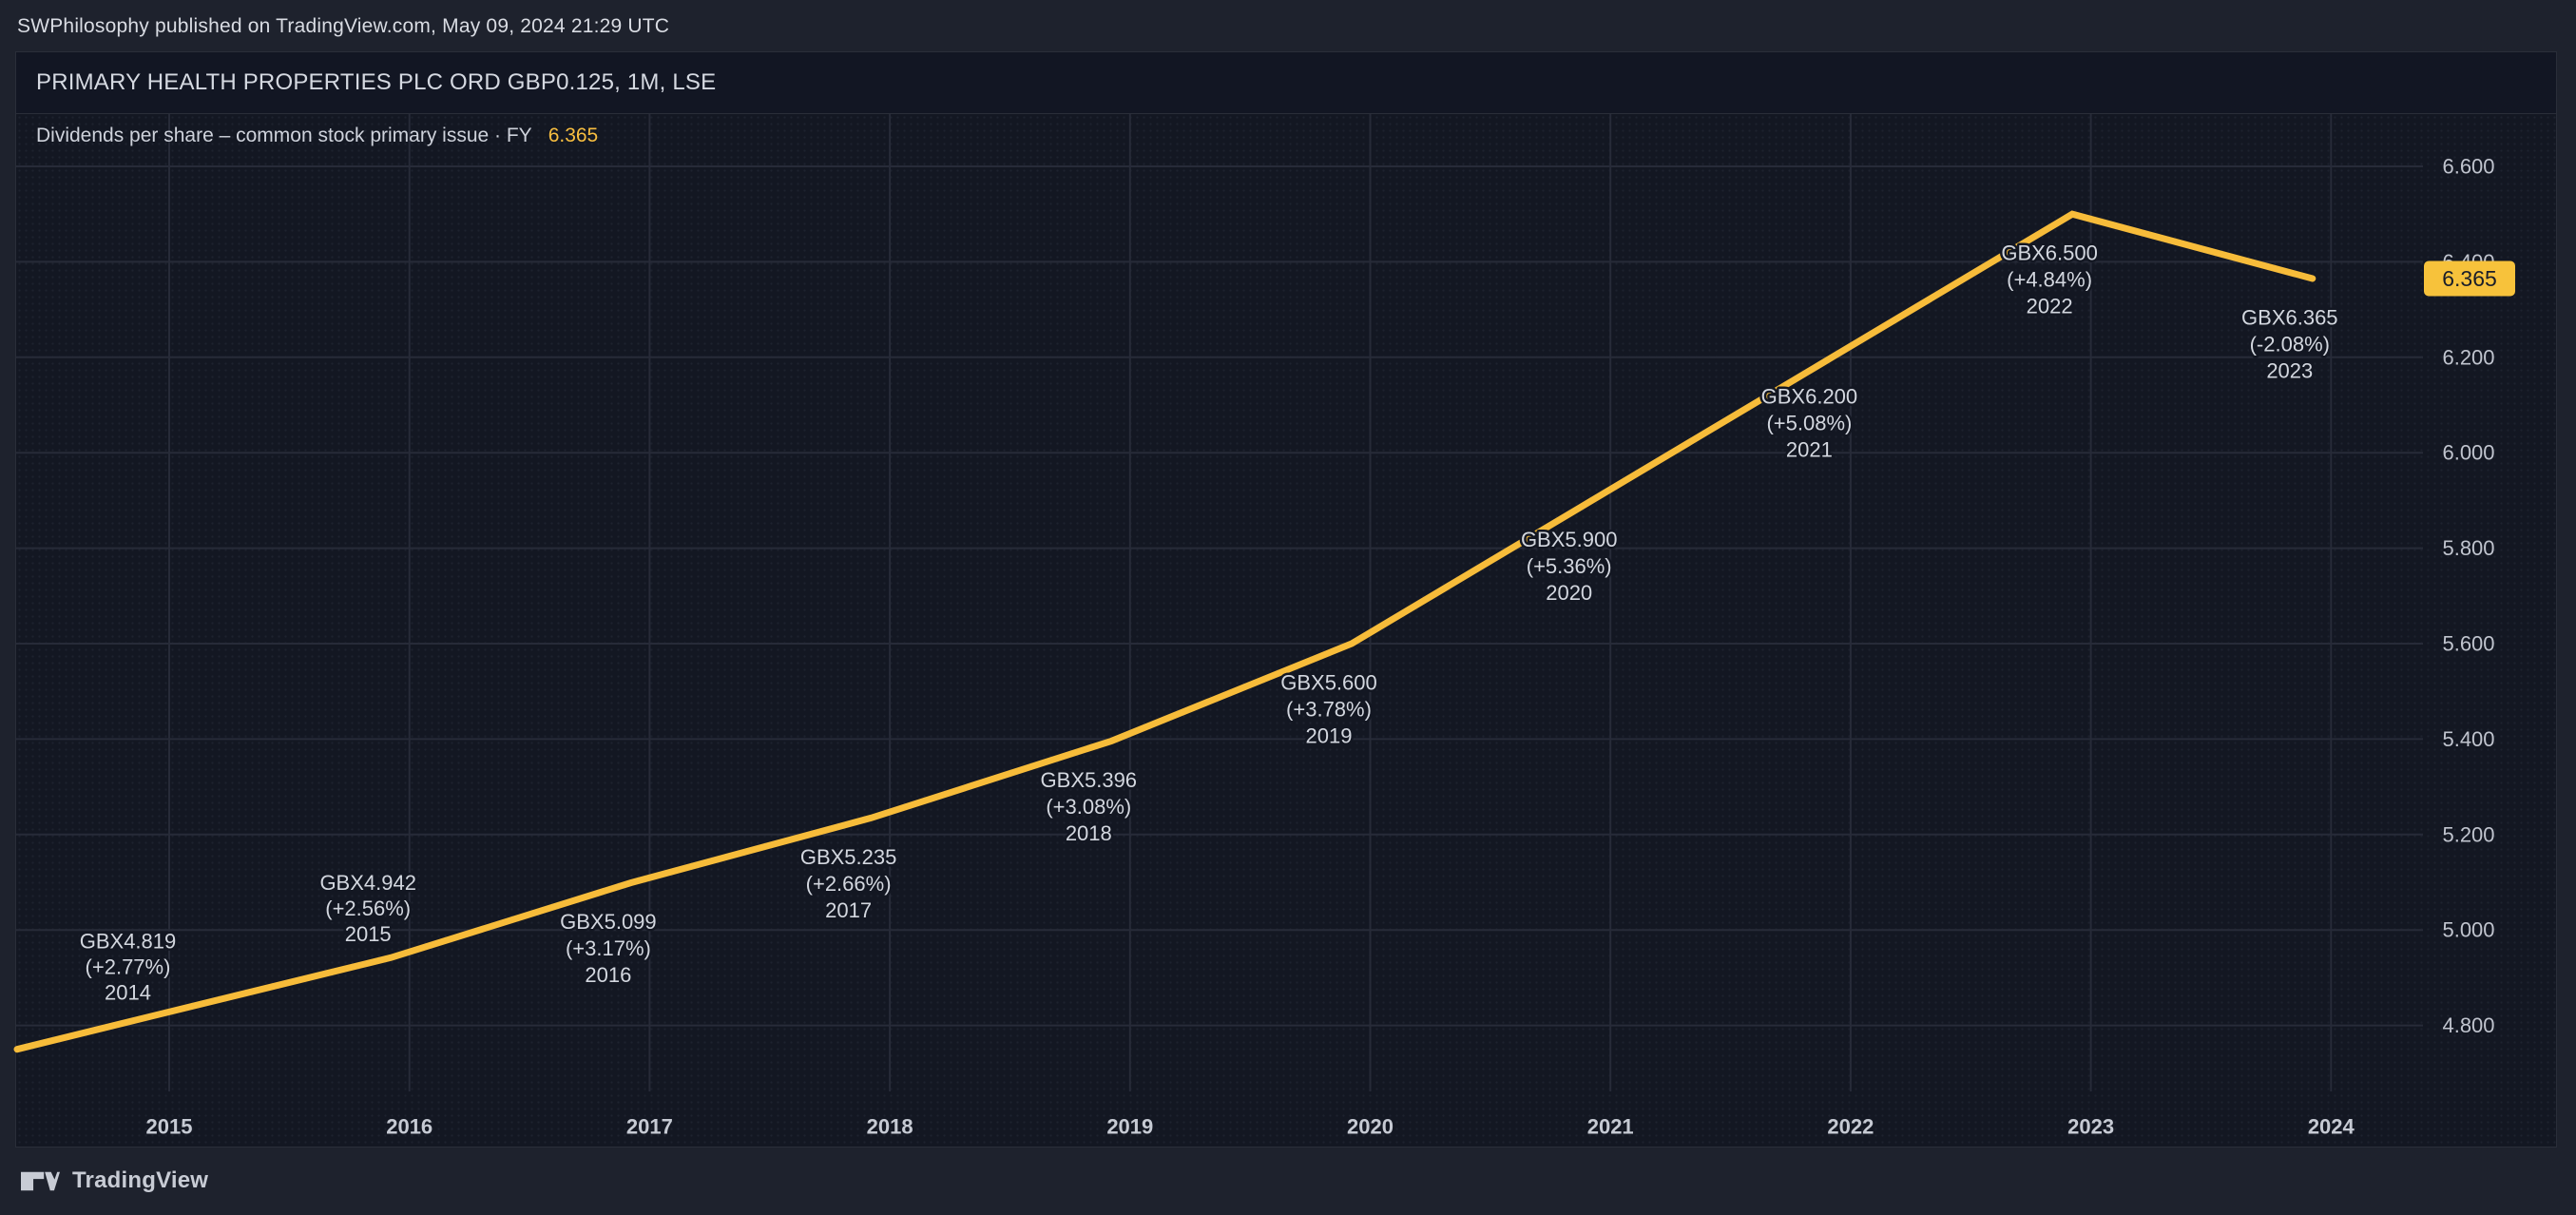  Describe the element at coordinates (573, 135) in the screenshot. I see `indicator-legend-value: 6.365` at that location.